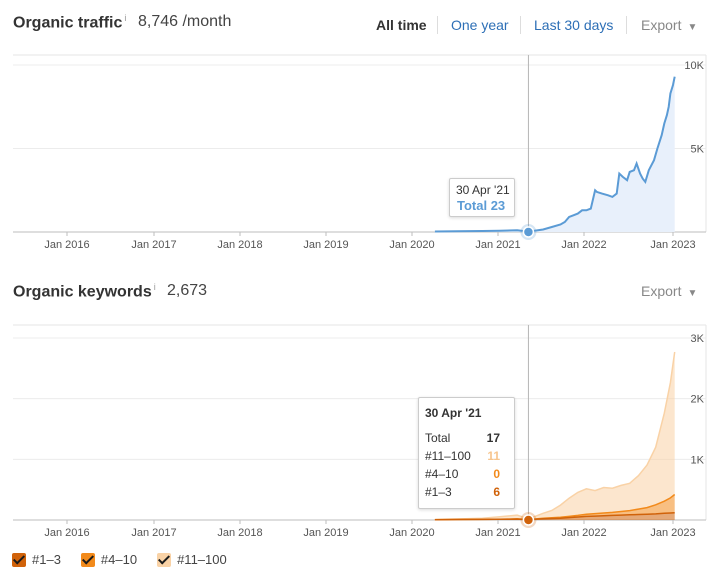  I want to click on range-all-time: All time, so click(401, 25).